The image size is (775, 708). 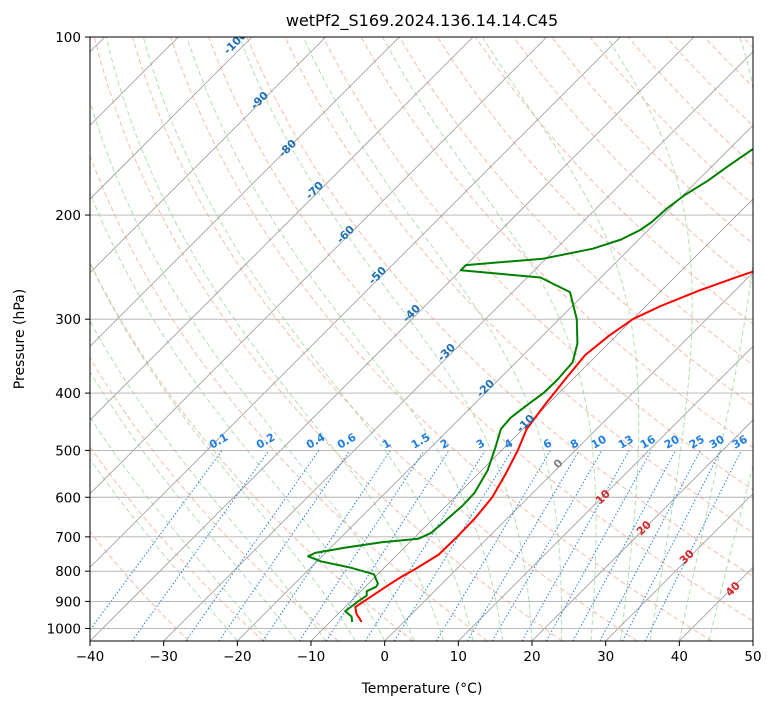 What do you see at coordinates (68, 333) in the screenshot?
I see `y-axis: 100 200 300 400 500 600 700 800 900 1000` at bounding box center [68, 333].